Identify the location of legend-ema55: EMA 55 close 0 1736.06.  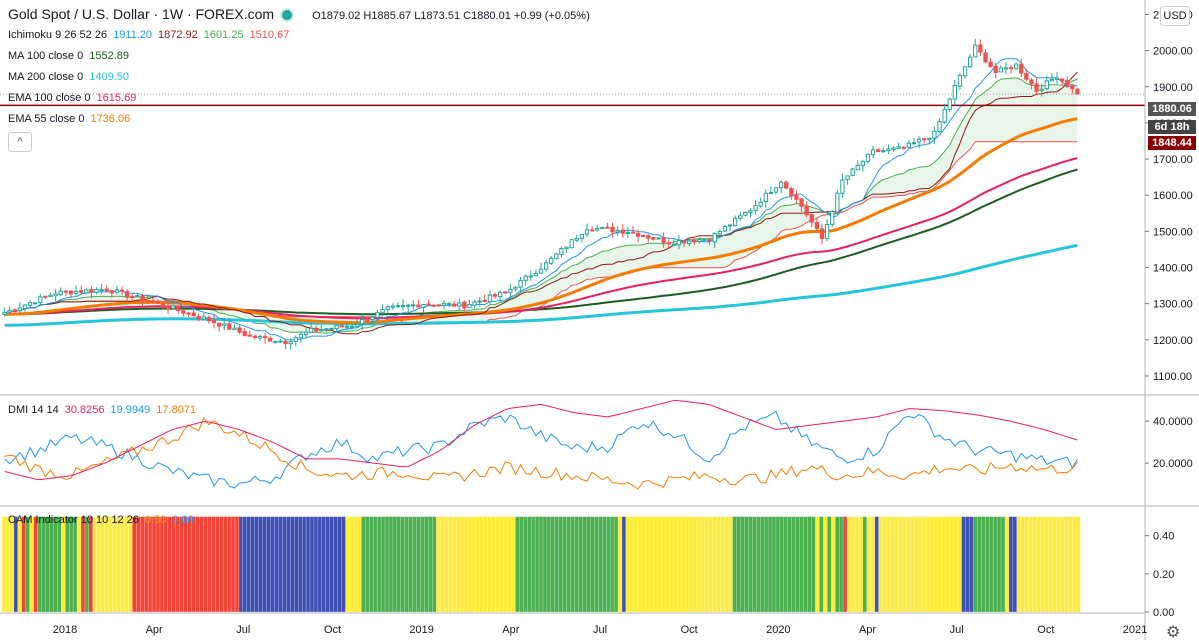
(72, 119).